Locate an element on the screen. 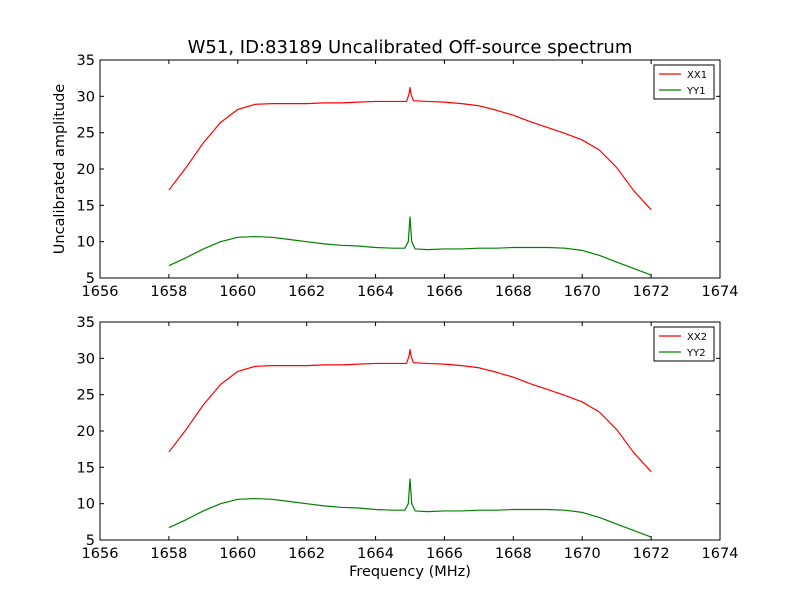 This screenshot has height=600, width=800. series-line-yy2 is located at coordinates (410, 508).